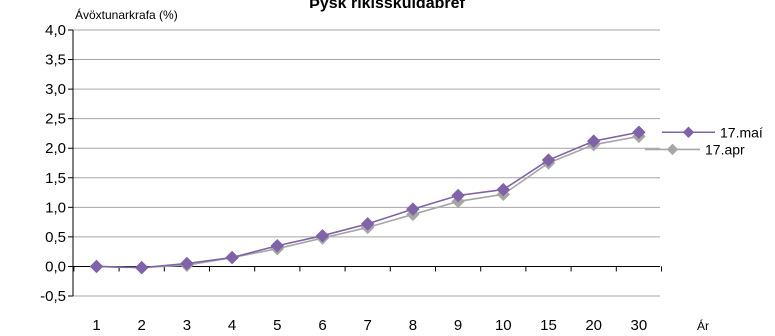  Describe the element at coordinates (503, 325) in the screenshot. I see `x-tick-label: 10` at that location.